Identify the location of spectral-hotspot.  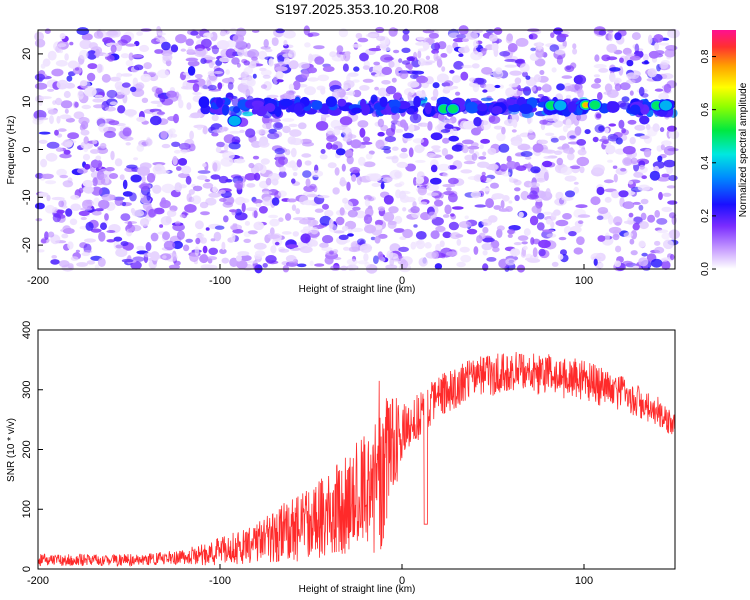
(453, 108).